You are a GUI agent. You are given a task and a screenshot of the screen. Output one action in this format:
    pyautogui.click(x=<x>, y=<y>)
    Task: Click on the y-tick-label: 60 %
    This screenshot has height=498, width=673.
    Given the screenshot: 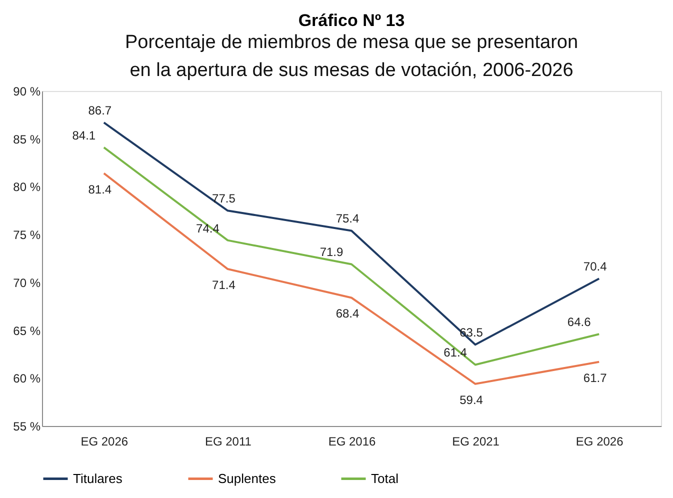 What is the action you would take?
    pyautogui.click(x=27, y=379)
    